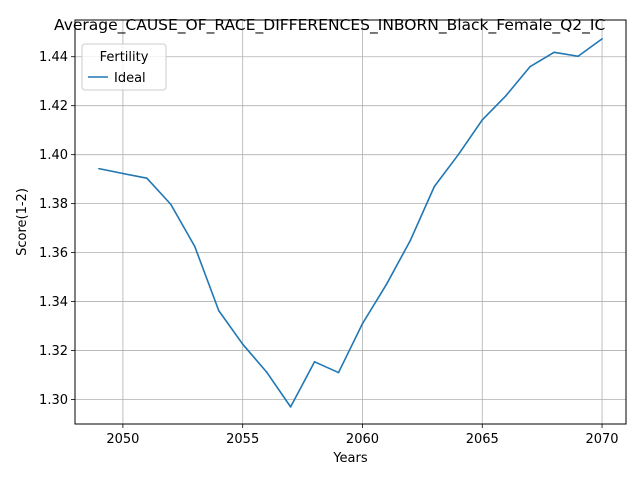  I want to click on x-tick-label-2050: 2050, so click(122, 439).